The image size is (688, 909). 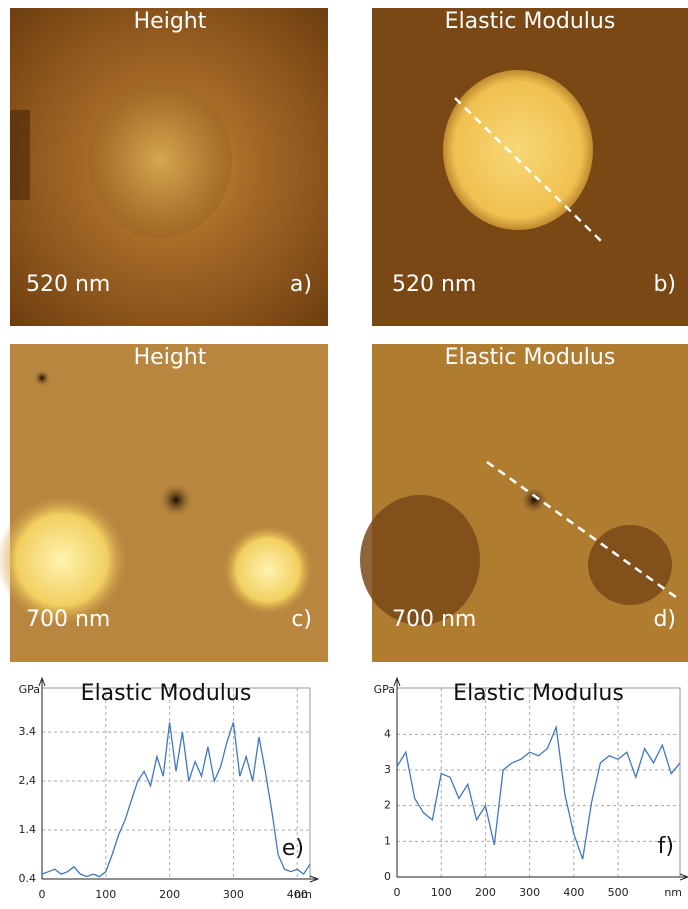 I want to click on y-tick-label: 3.4, so click(x=28, y=731).